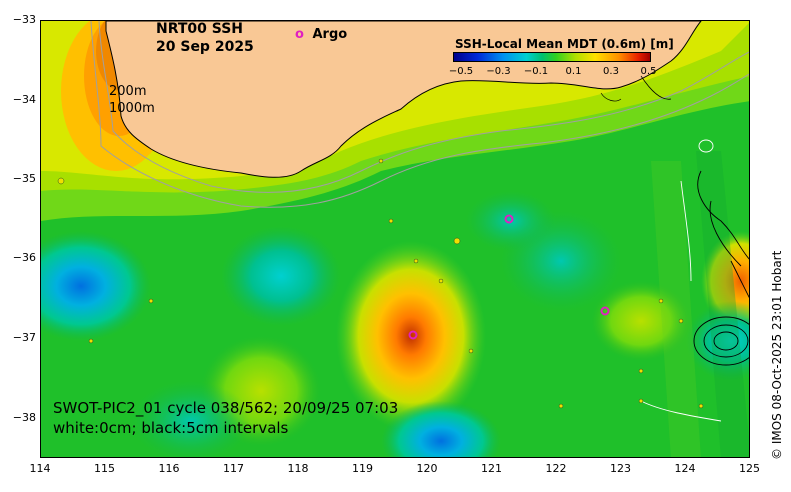 This screenshot has width=791, height=492. What do you see at coordinates (685, 468) in the screenshot?
I see `x-tick-label: 124` at bounding box center [685, 468].